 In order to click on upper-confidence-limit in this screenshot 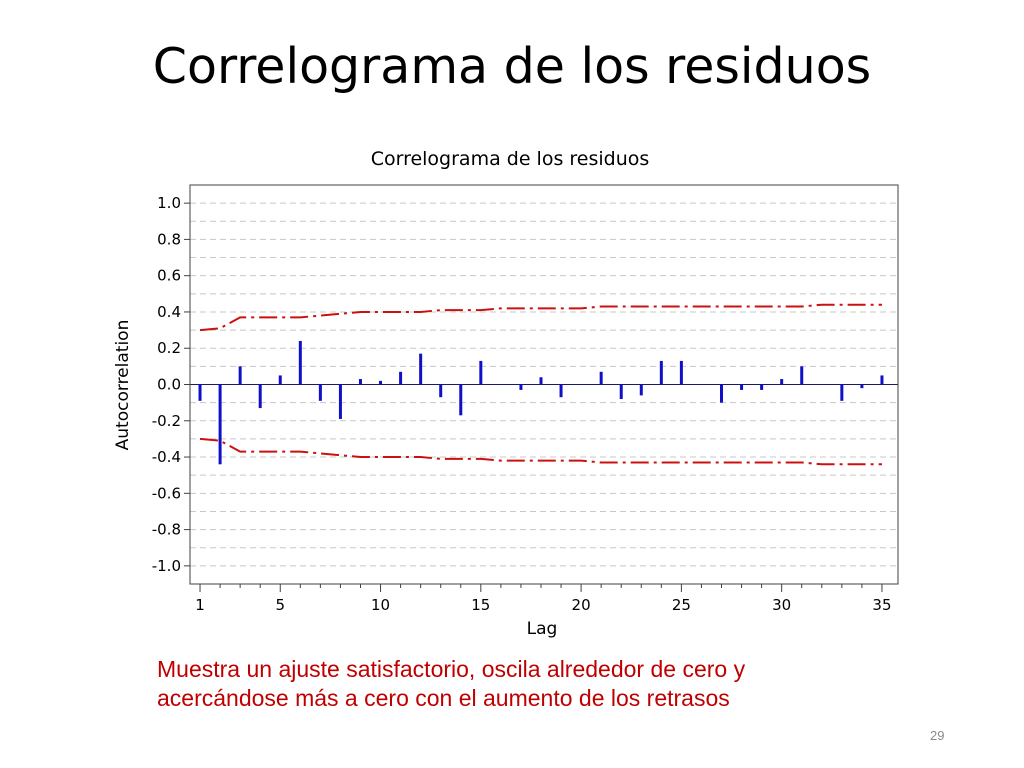, I will do `click(540, 317)`.